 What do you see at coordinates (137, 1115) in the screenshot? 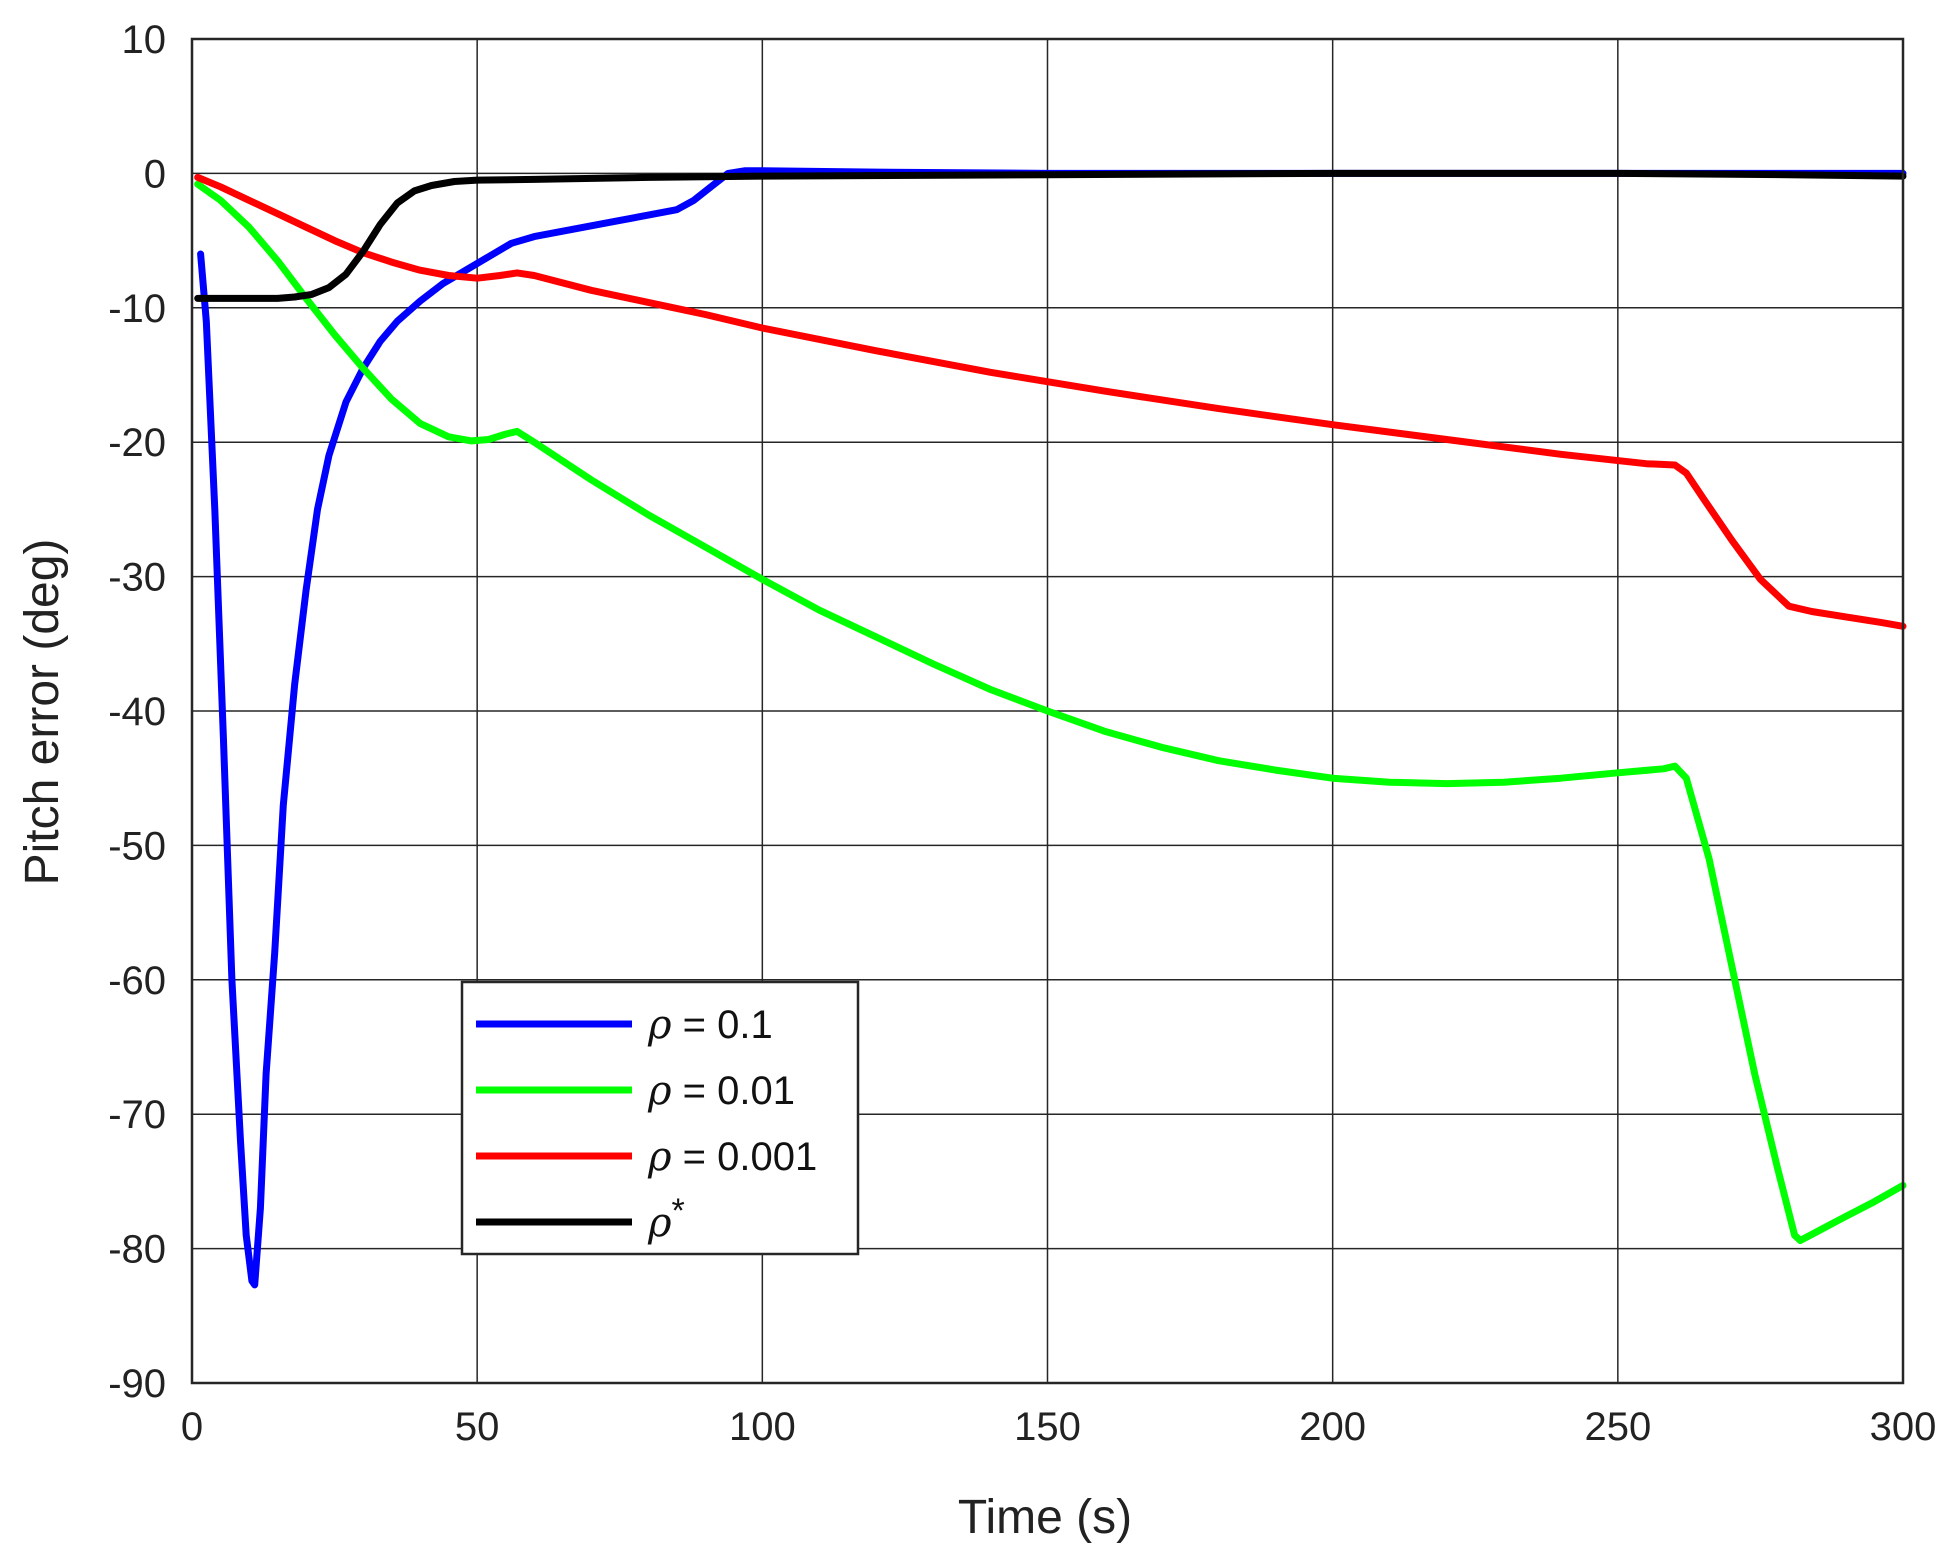
I see `y-tick-label: -70` at bounding box center [137, 1115].